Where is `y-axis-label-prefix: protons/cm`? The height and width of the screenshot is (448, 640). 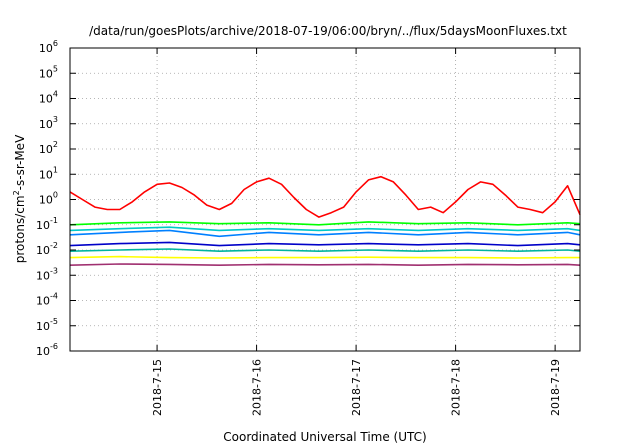
y-axis-label-prefix: protons/cm is located at coordinates (20, 229).